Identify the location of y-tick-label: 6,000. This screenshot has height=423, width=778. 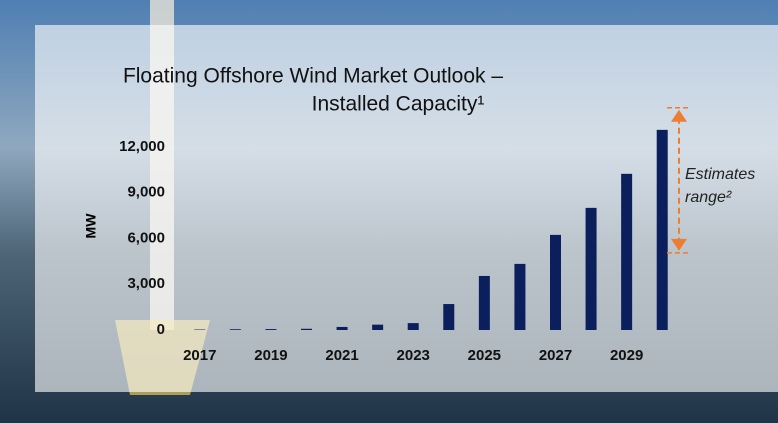
(146, 237).